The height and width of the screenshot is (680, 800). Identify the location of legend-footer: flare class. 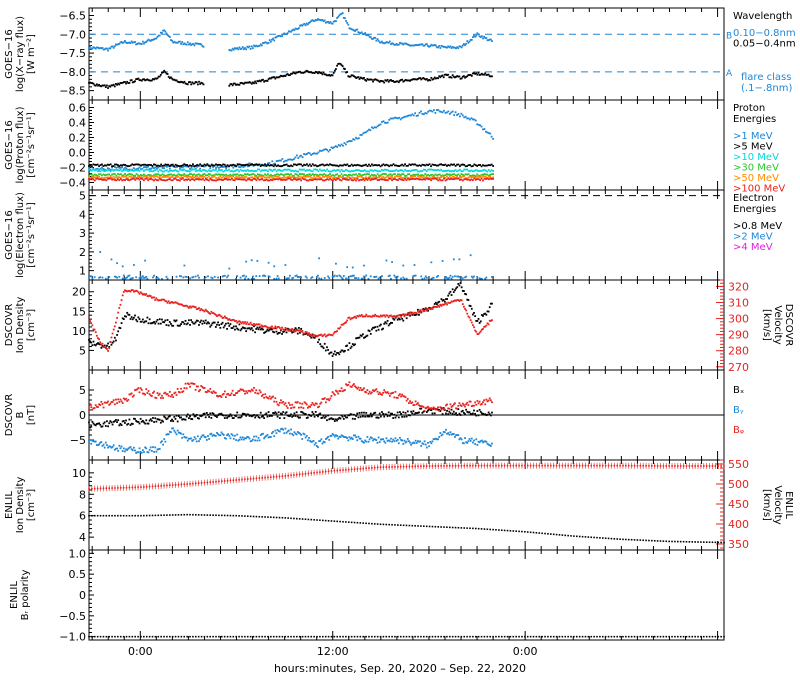
(766, 77).